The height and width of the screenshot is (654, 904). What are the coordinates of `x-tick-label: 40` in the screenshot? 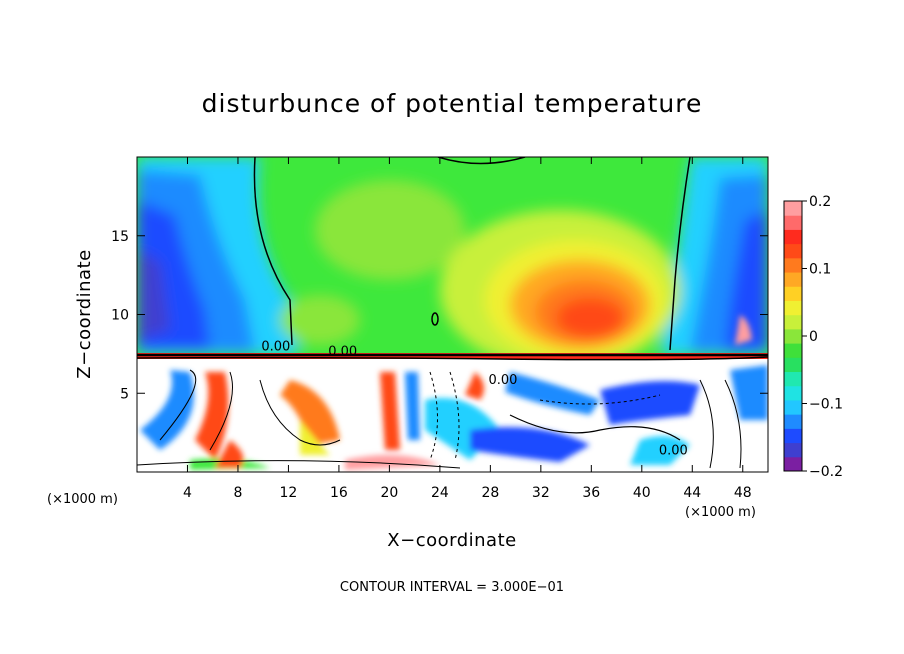 It's located at (642, 493).